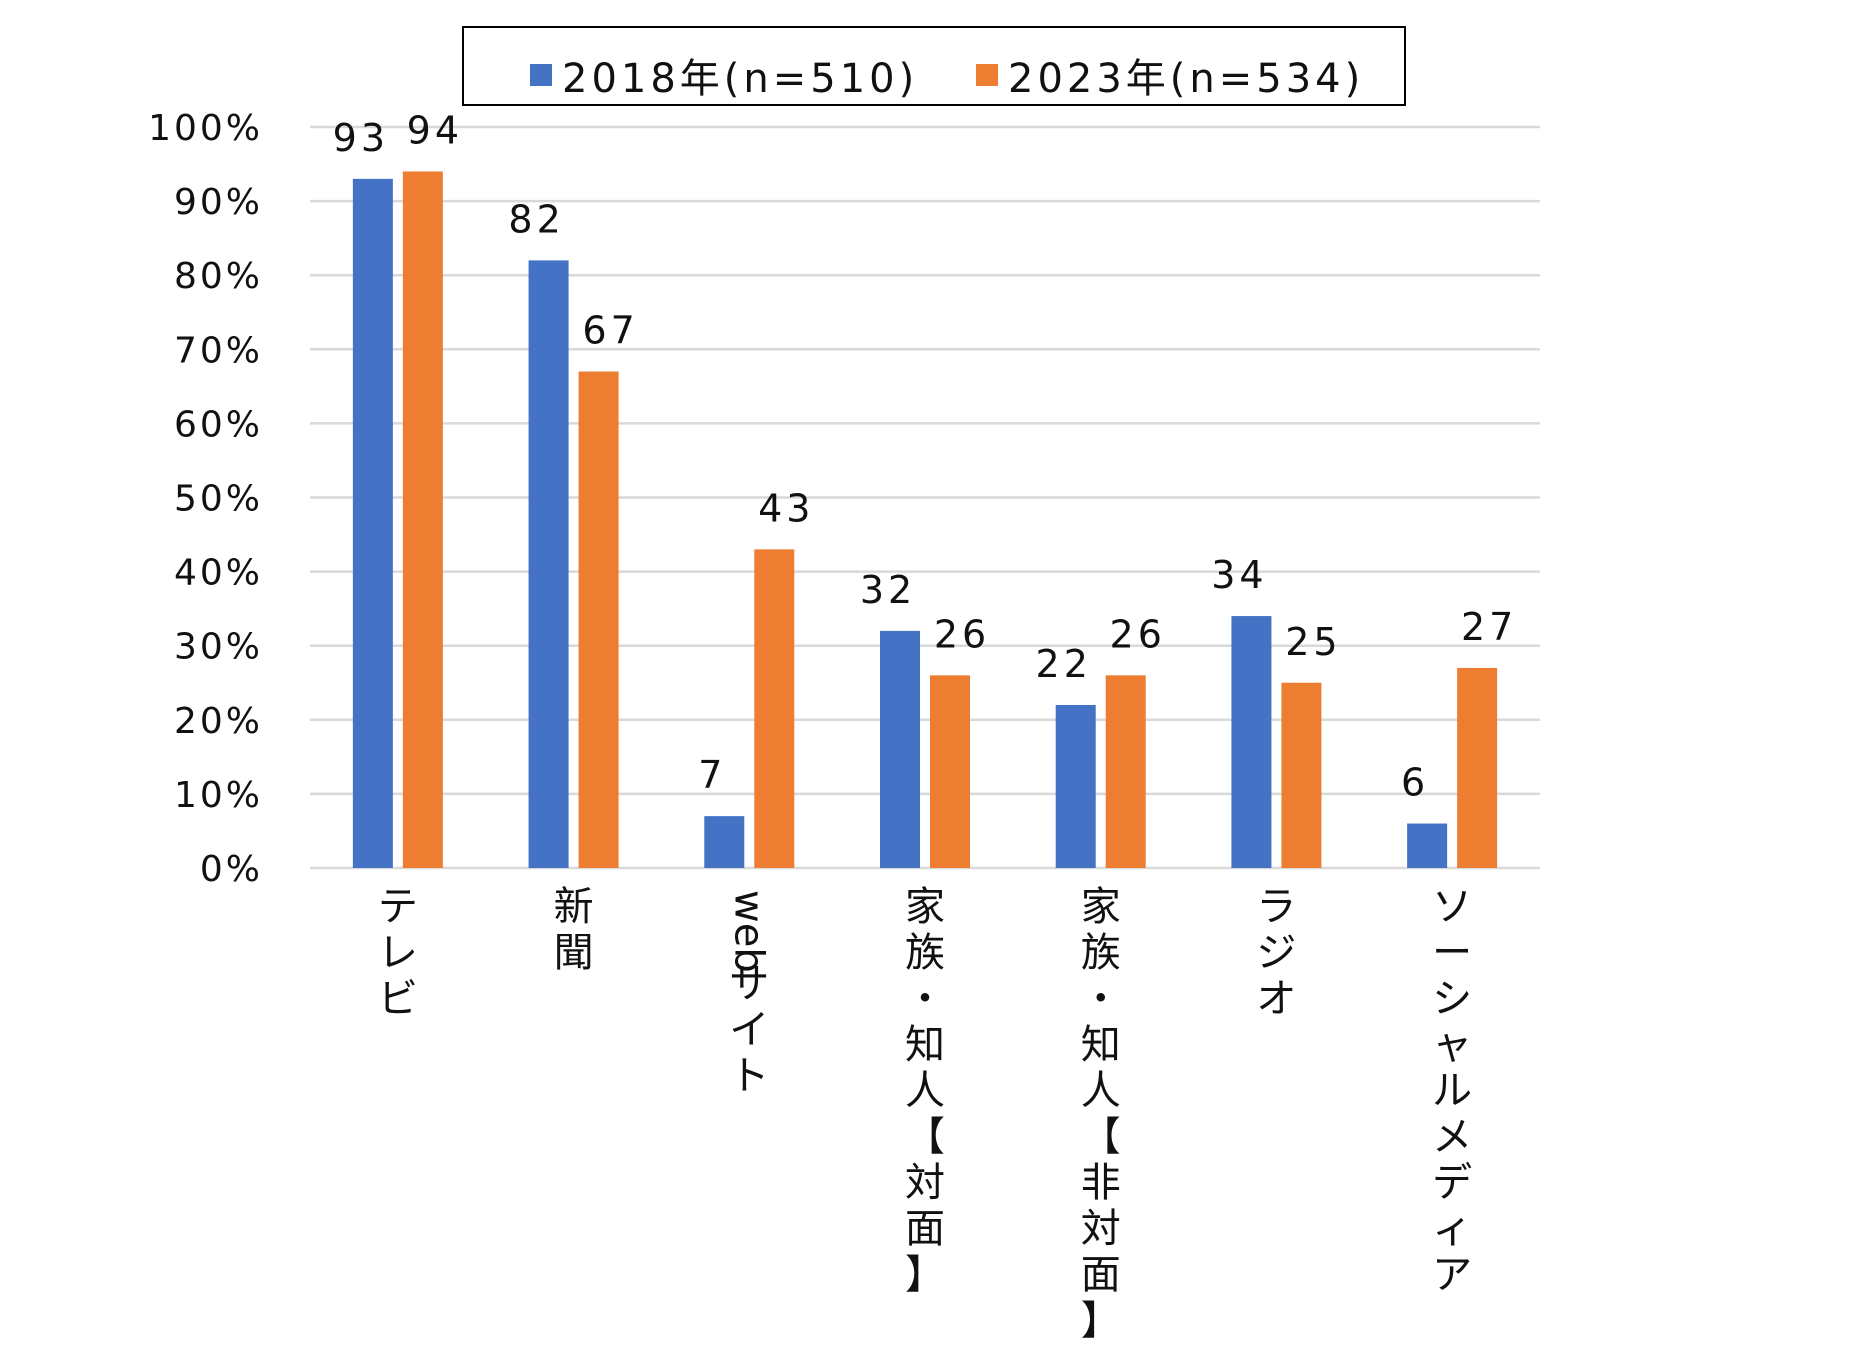 The height and width of the screenshot is (1347, 1849). Describe the element at coordinates (435, 130) in the screenshot. I see `data-label: 94` at that location.